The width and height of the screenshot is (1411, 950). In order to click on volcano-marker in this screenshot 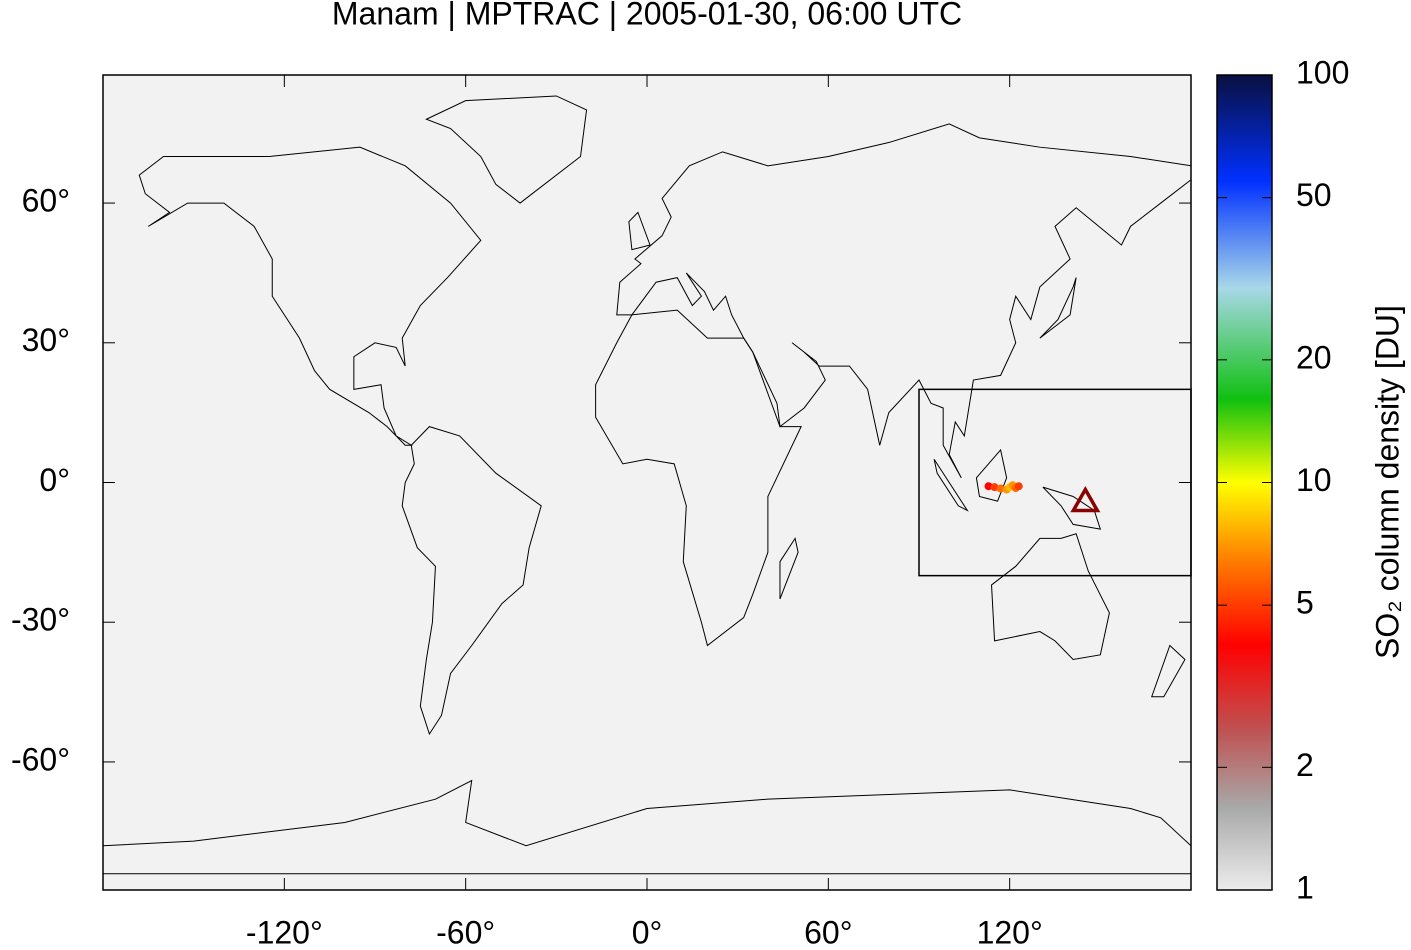, I will do `click(1085, 499)`.